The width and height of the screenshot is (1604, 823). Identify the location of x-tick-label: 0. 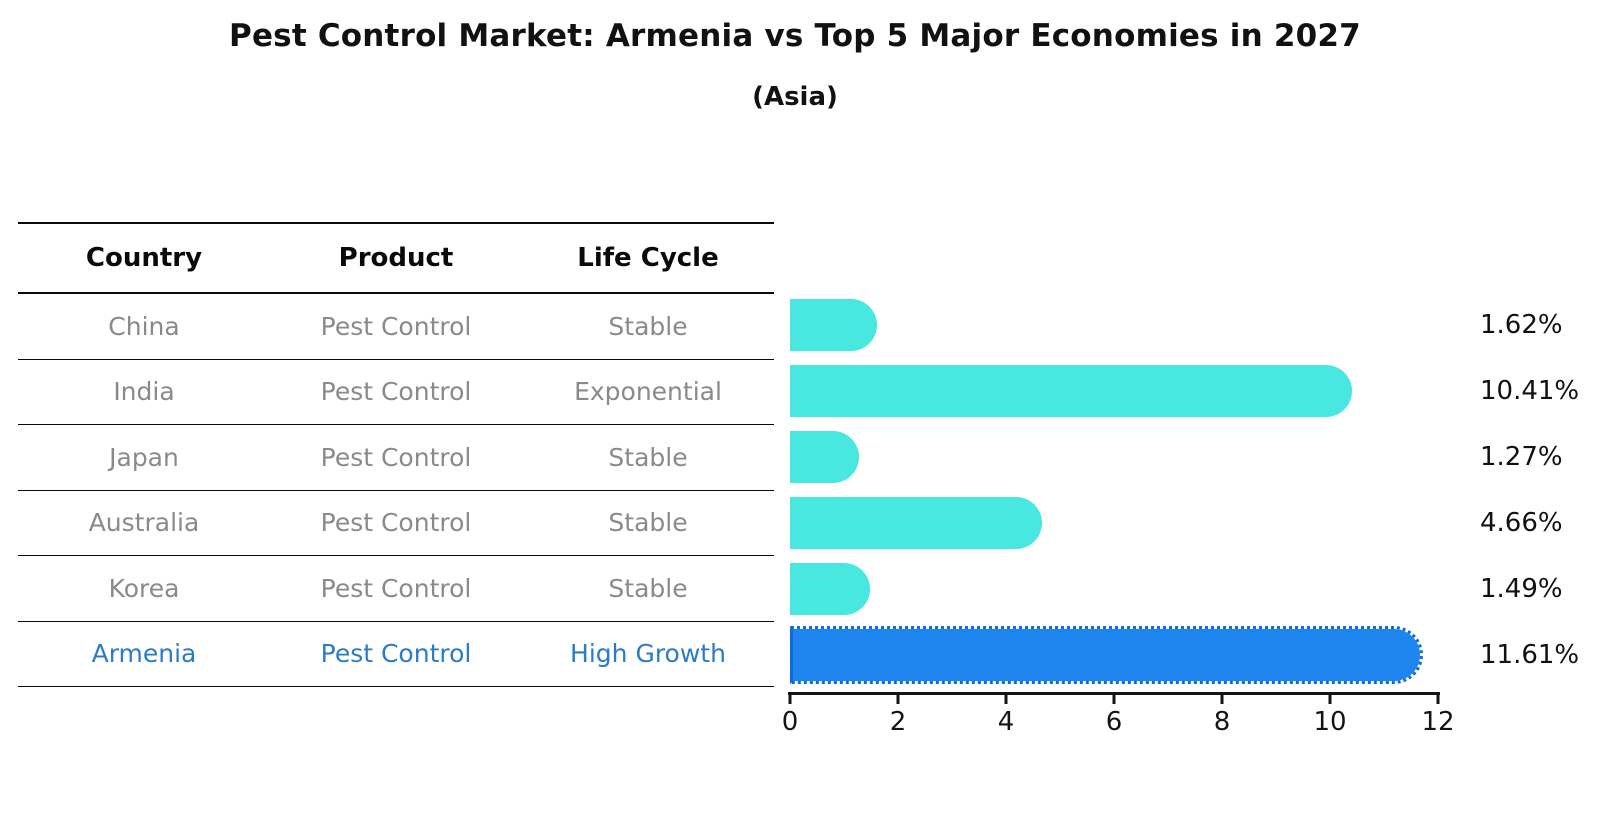
(790, 722).